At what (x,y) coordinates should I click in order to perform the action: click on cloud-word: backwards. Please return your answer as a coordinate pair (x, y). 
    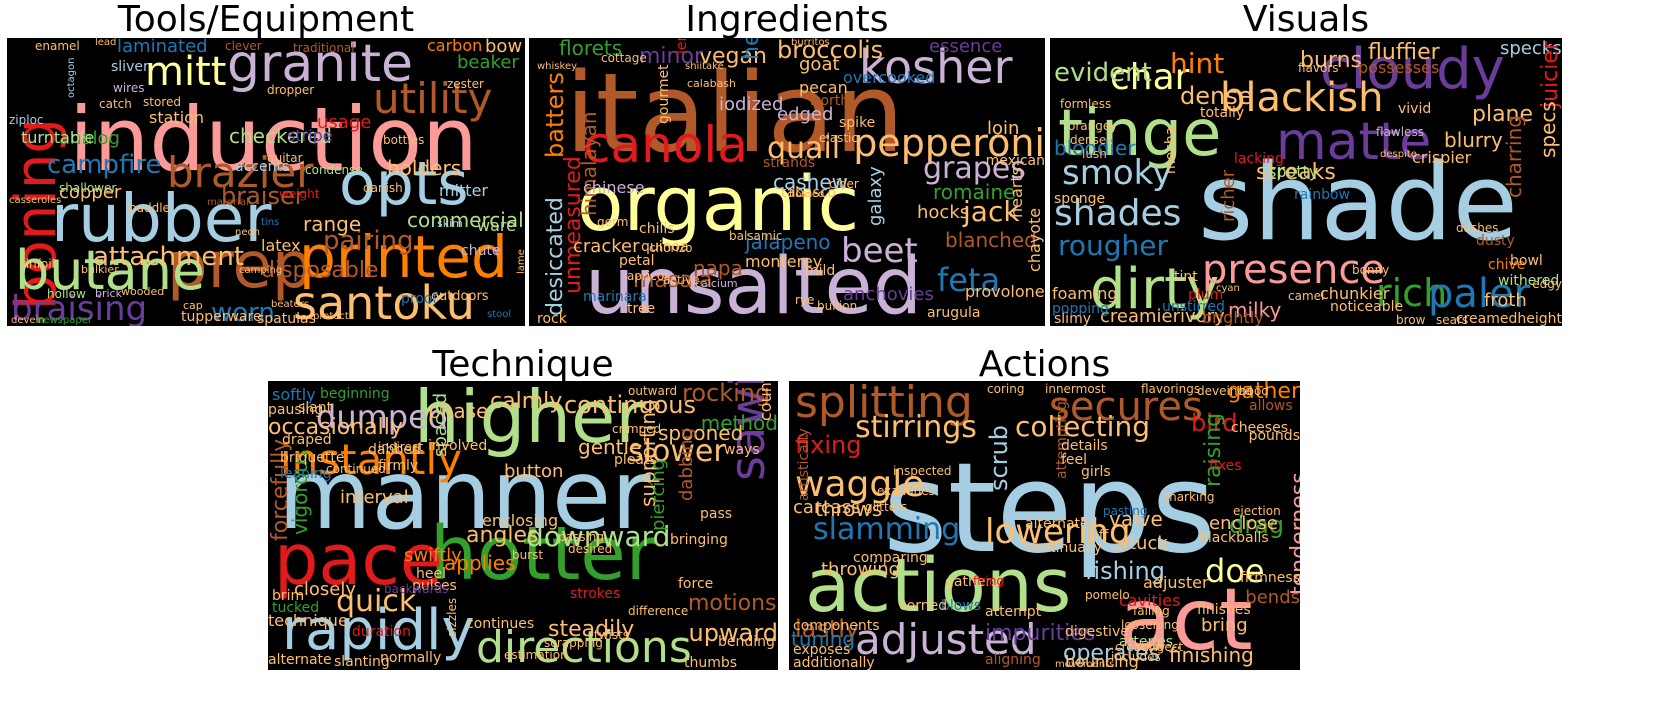
    Looking at the image, I should click on (416, 589).